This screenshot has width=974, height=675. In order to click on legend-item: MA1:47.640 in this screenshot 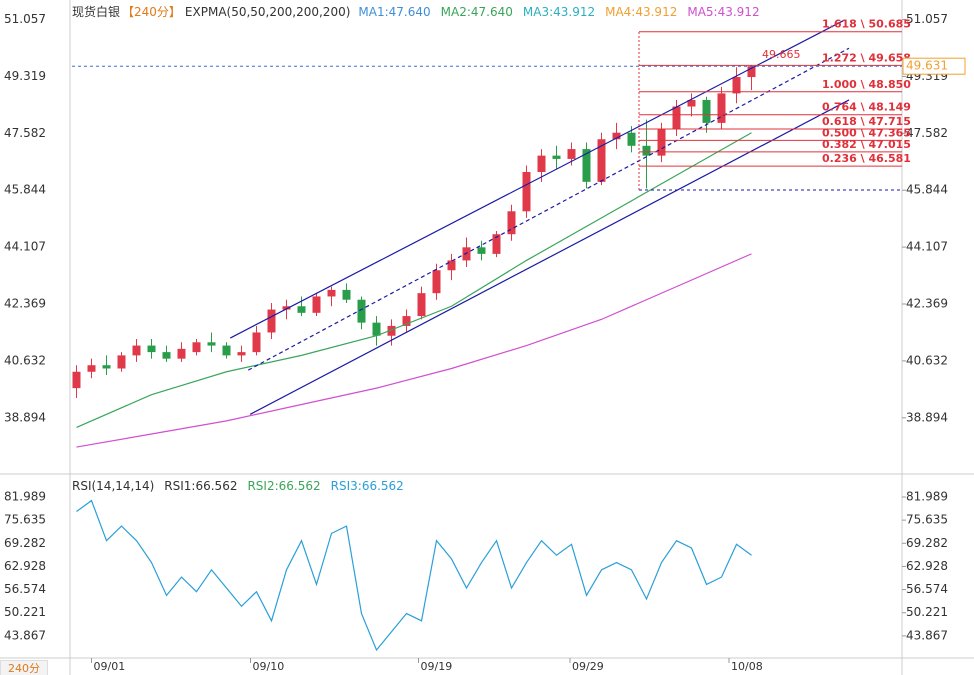, I will do `click(394, 12)`.